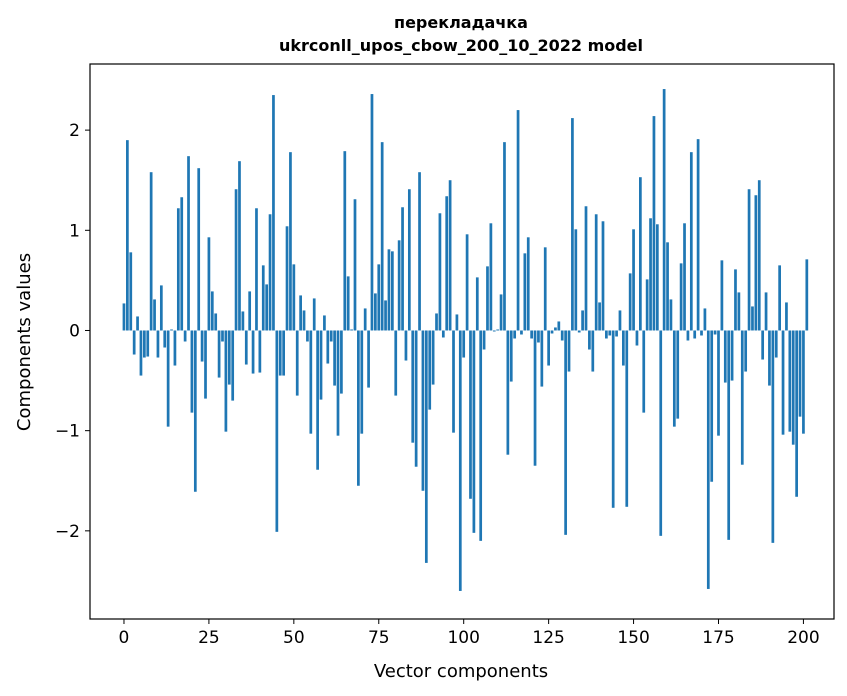 This screenshot has height=696, width=847. I want to click on x-tick-label: 175, so click(718, 638).